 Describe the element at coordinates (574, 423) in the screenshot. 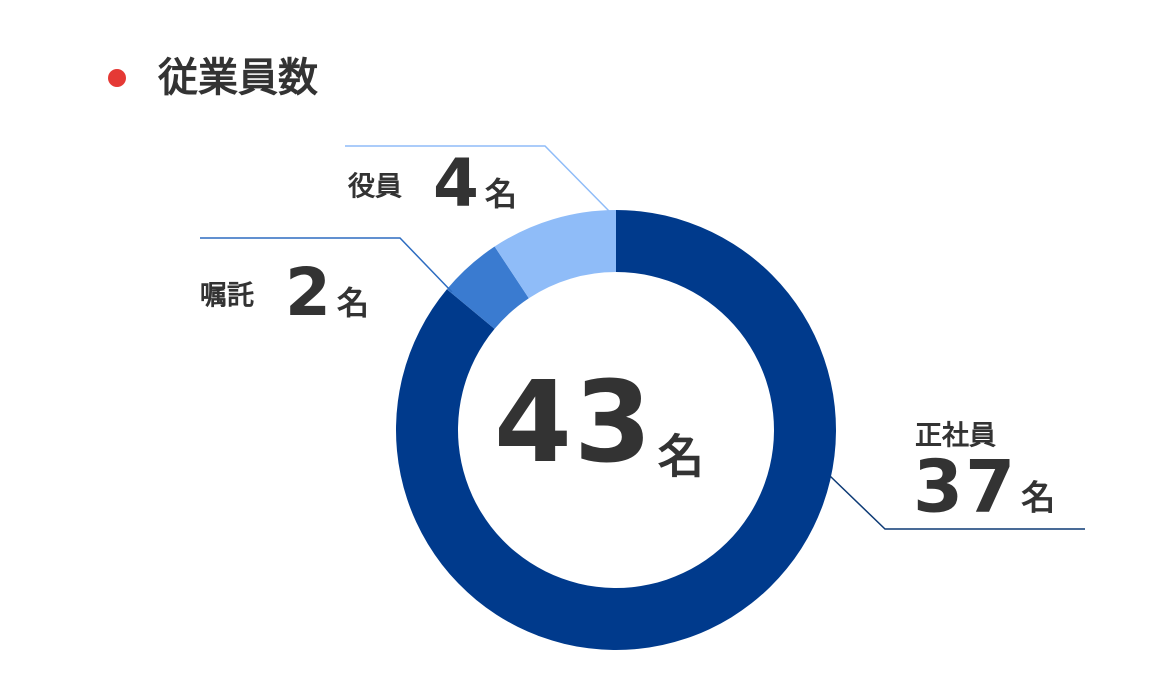

I see `total-value: 43` at that location.